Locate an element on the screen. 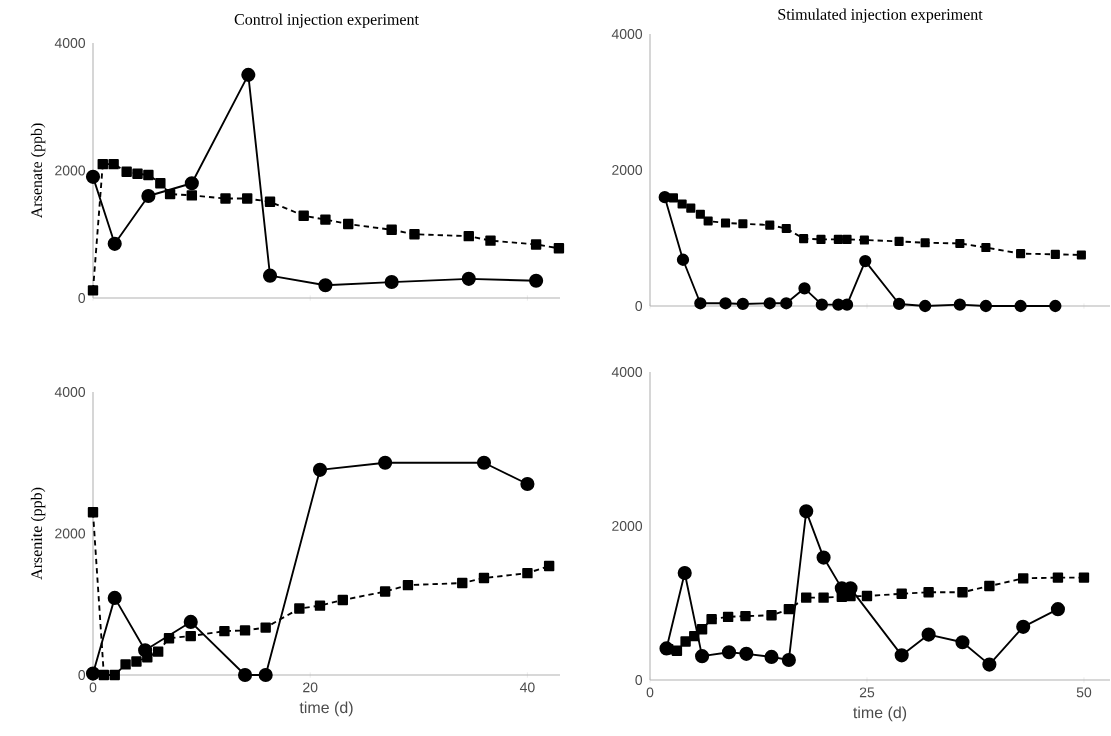 The image size is (1111, 736). y-axis-title: Arsenite (ppb) is located at coordinates (38, 533).